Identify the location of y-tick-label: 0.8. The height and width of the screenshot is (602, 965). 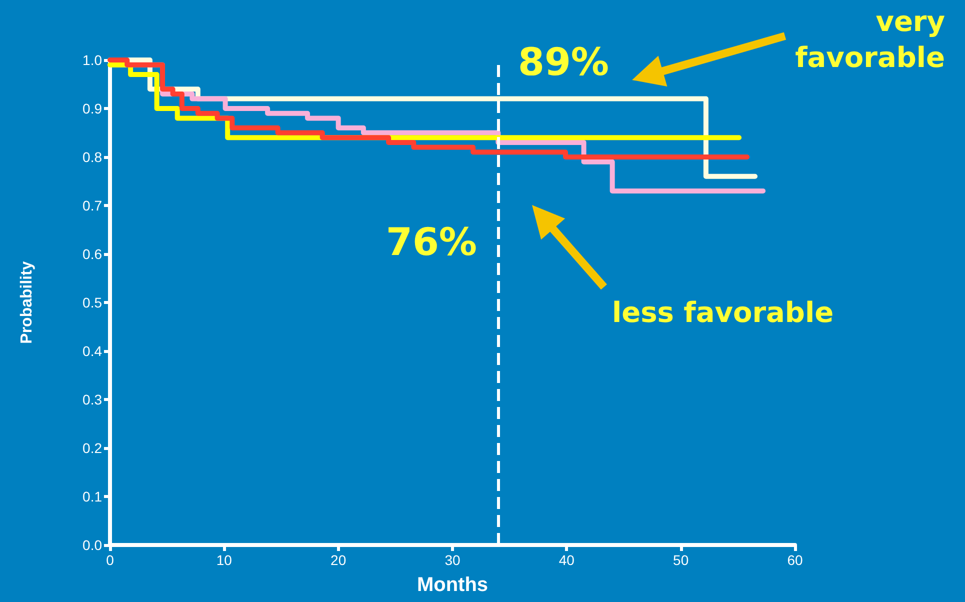
(92, 157).